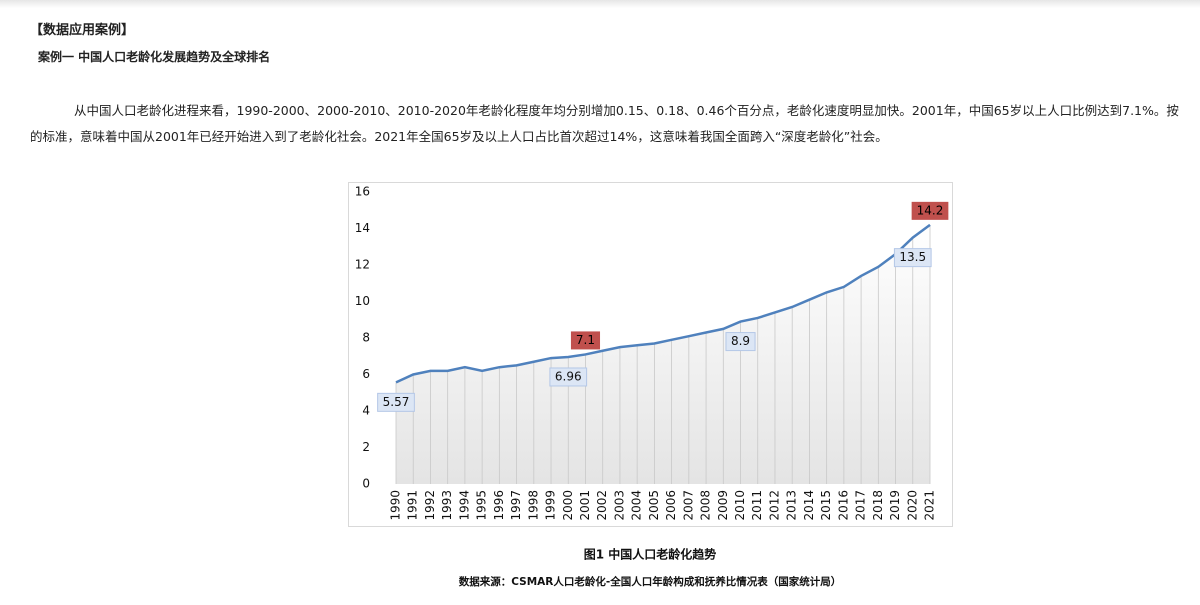 Image resolution: width=1200 pixels, height=605 pixels. What do you see at coordinates (912, 505) in the screenshot?
I see `x-tick-label: 2020` at bounding box center [912, 505].